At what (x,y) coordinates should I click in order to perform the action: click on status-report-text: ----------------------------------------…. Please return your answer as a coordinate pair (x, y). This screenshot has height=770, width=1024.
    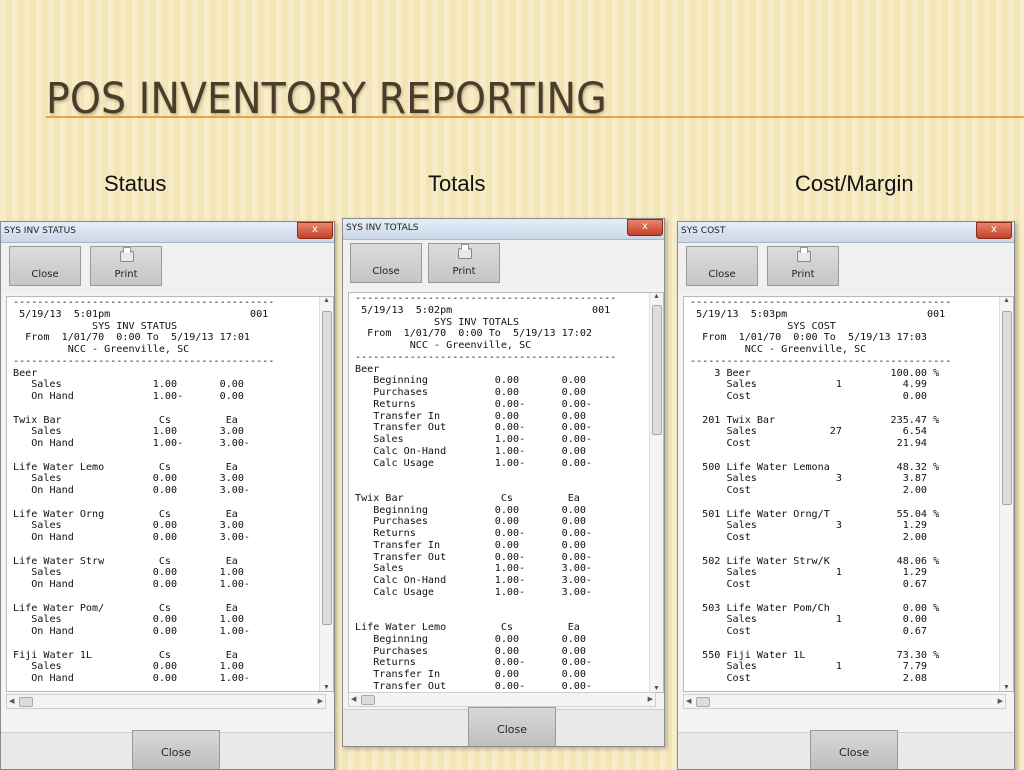
    Looking at the image, I should click on (144, 490).